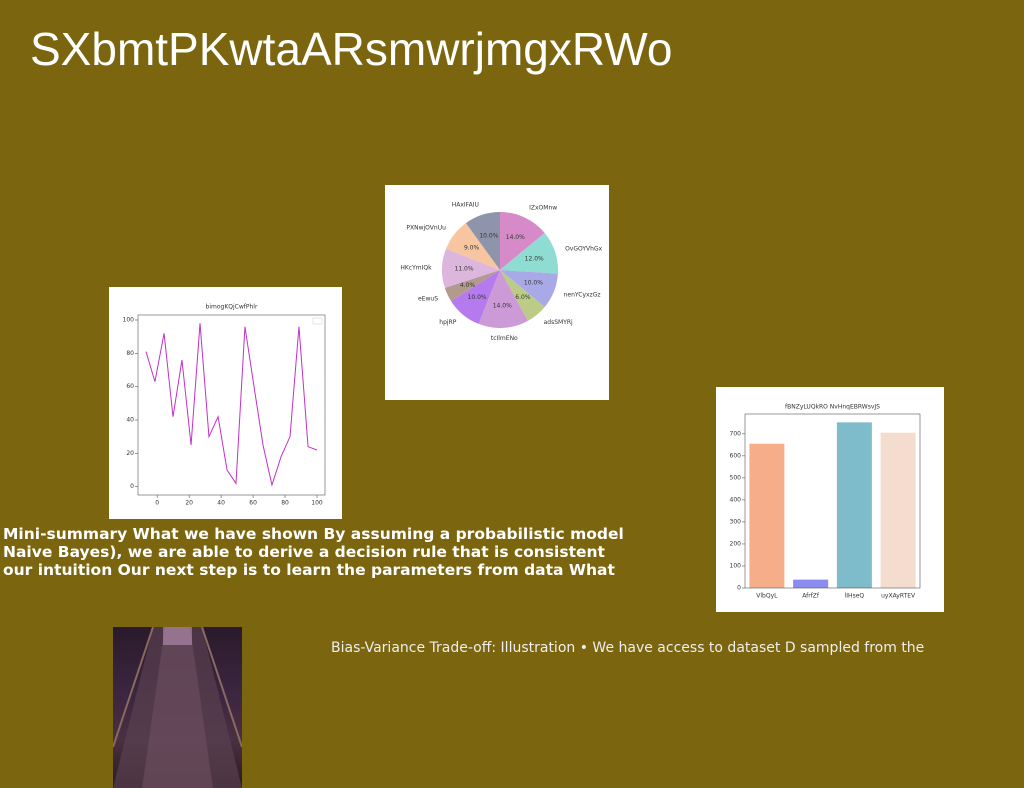 The height and width of the screenshot is (788, 1024). Describe the element at coordinates (317, 321) in the screenshot. I see `legend-box` at that location.